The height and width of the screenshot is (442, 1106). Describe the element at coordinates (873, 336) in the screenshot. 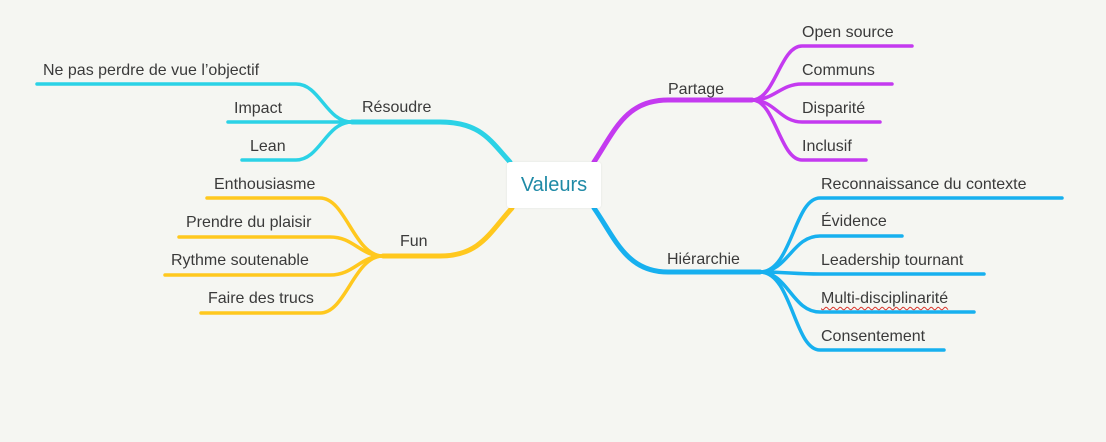

I see `node-hierarchie-consentement: Consentement` at that location.